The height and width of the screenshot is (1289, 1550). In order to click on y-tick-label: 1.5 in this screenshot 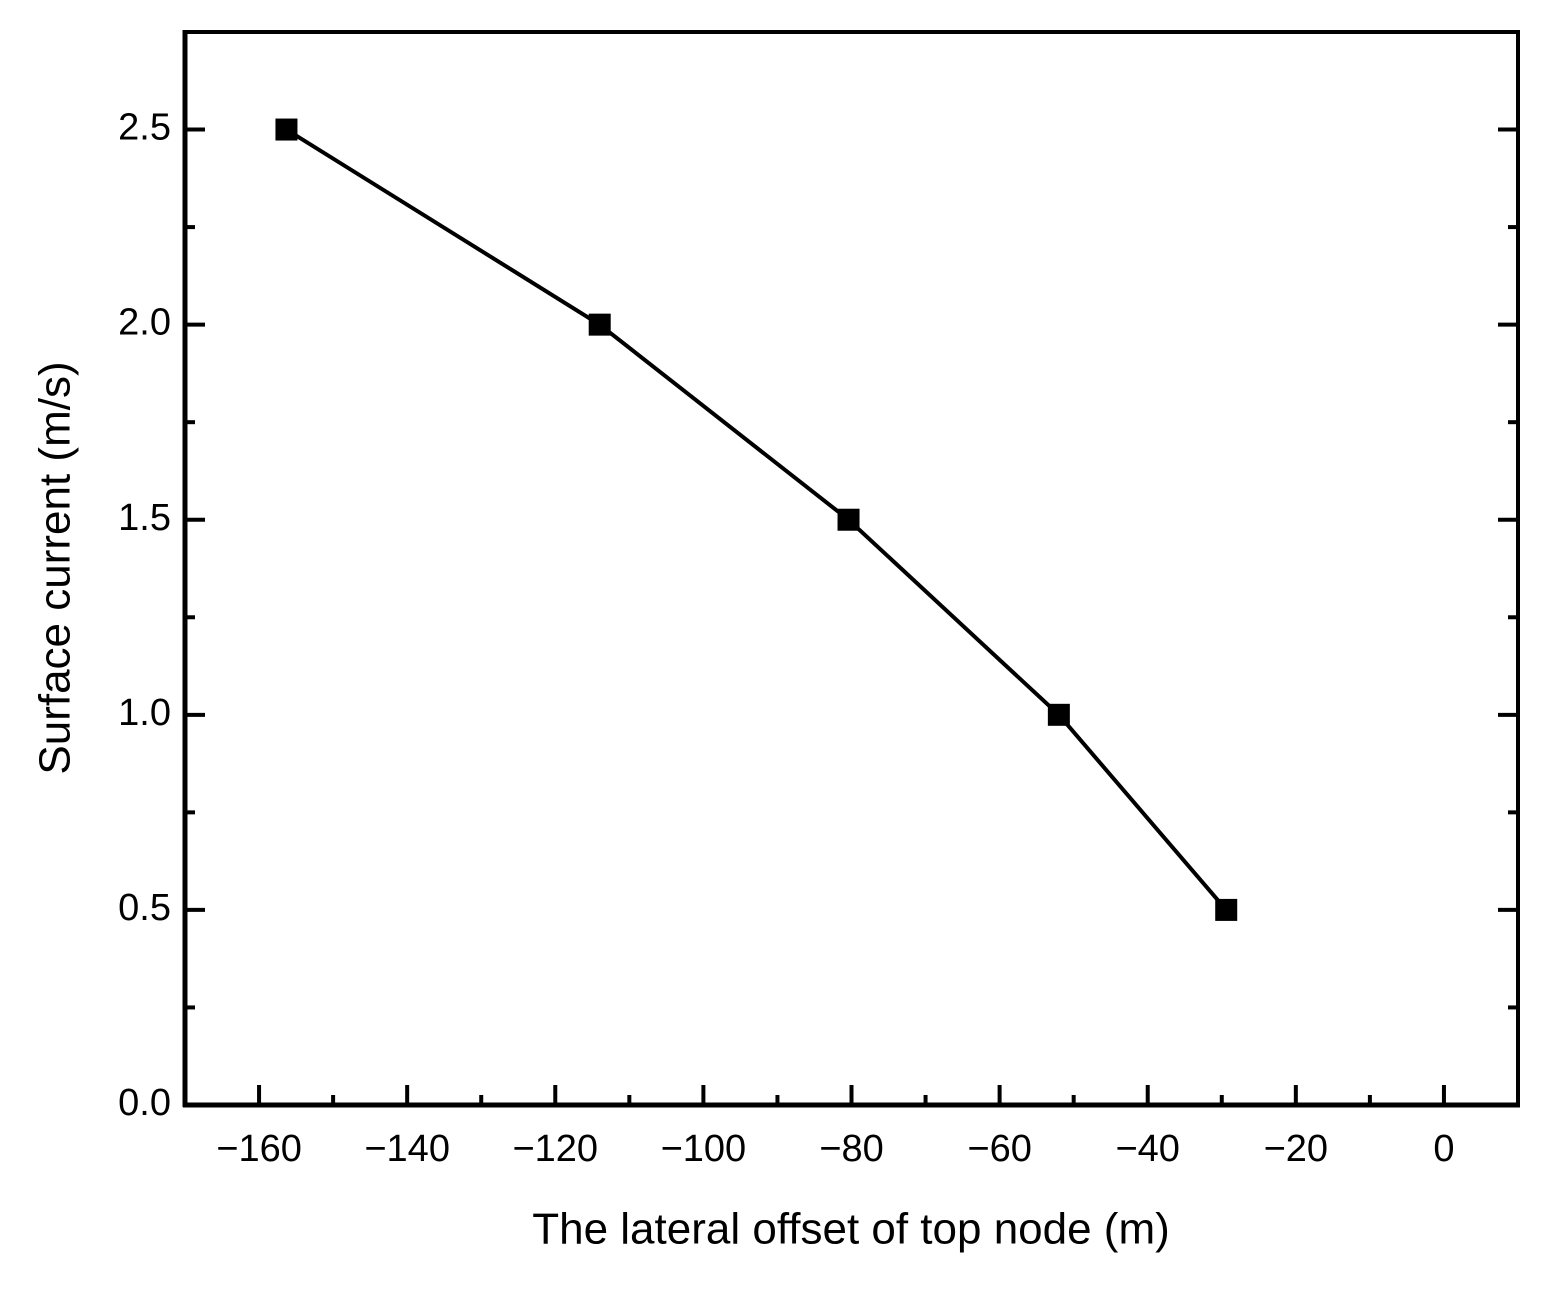, I will do `click(144, 518)`.